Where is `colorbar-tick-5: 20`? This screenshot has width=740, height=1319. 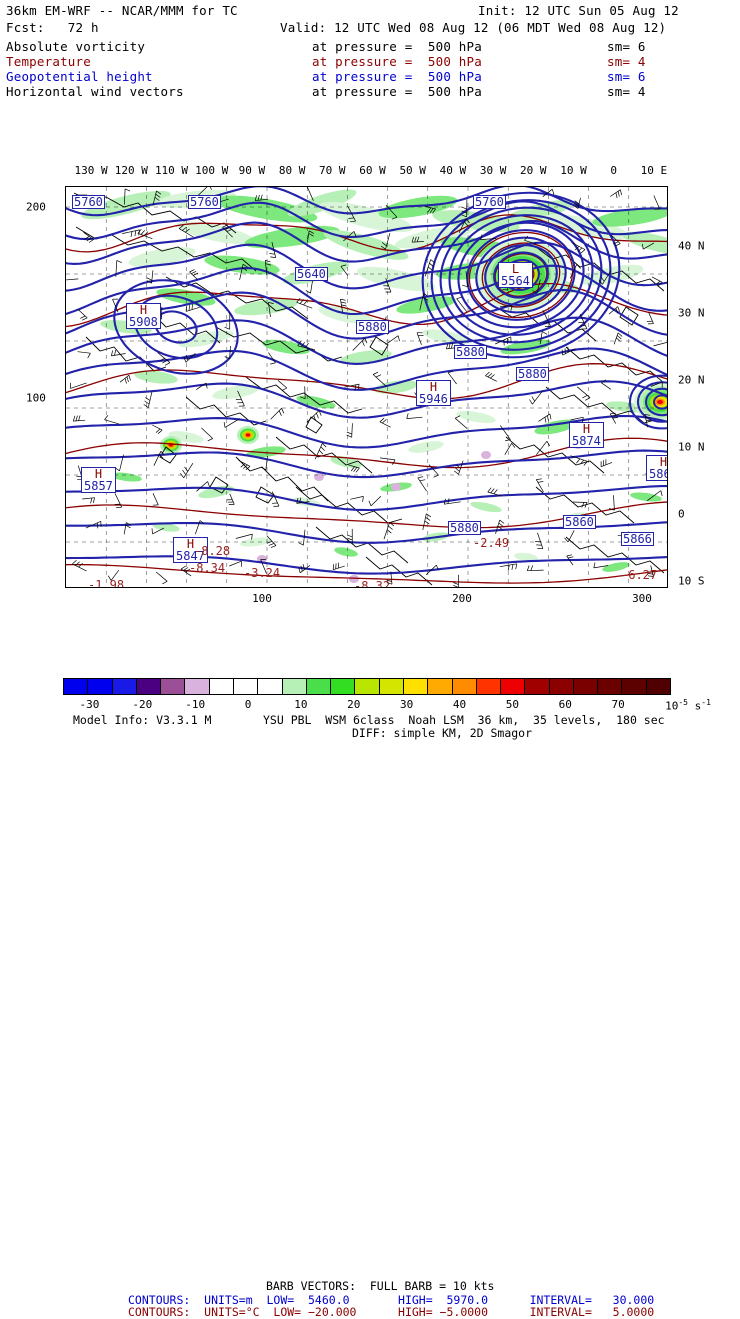 colorbar-tick-5: 20 is located at coordinates (353, 704).